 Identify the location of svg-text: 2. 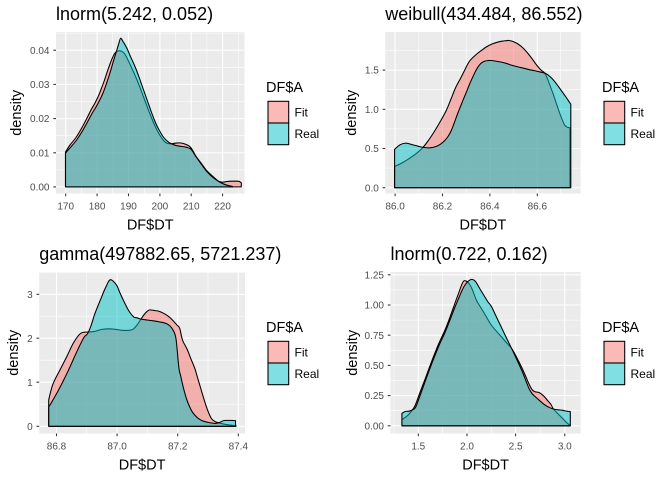
(30, 339).